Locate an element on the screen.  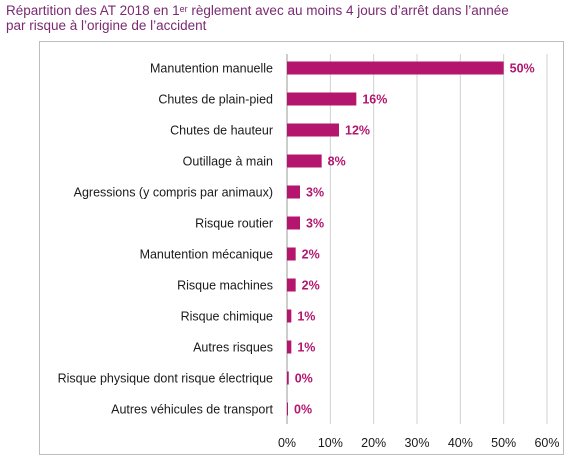
title-line2: par risque à l’origine de l’accident is located at coordinates (106, 25).